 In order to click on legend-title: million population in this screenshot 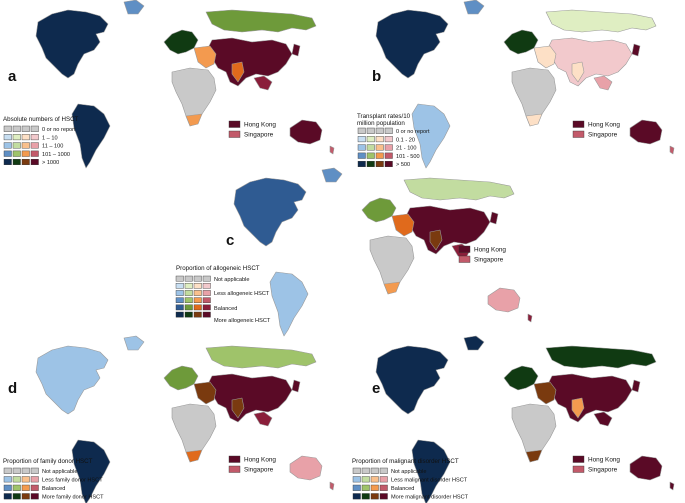, I will do `click(381, 123)`.